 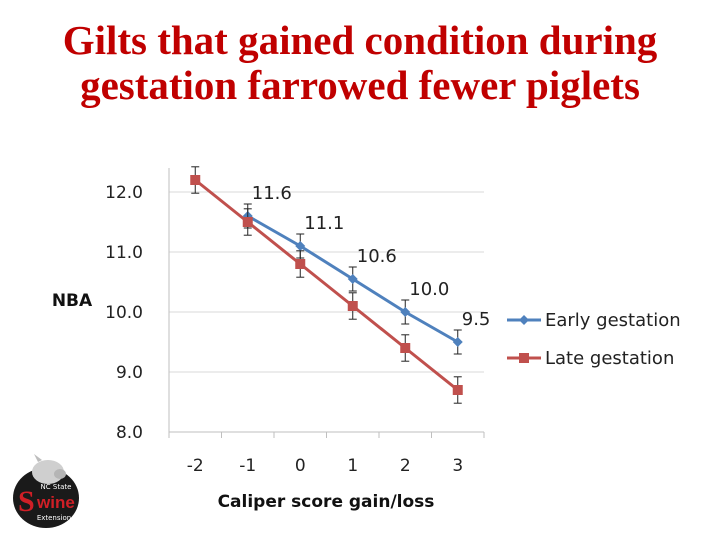 What do you see at coordinates (360, 85) in the screenshot?
I see `slide-title-line-2: gestation farrowed fewer piglets` at bounding box center [360, 85].